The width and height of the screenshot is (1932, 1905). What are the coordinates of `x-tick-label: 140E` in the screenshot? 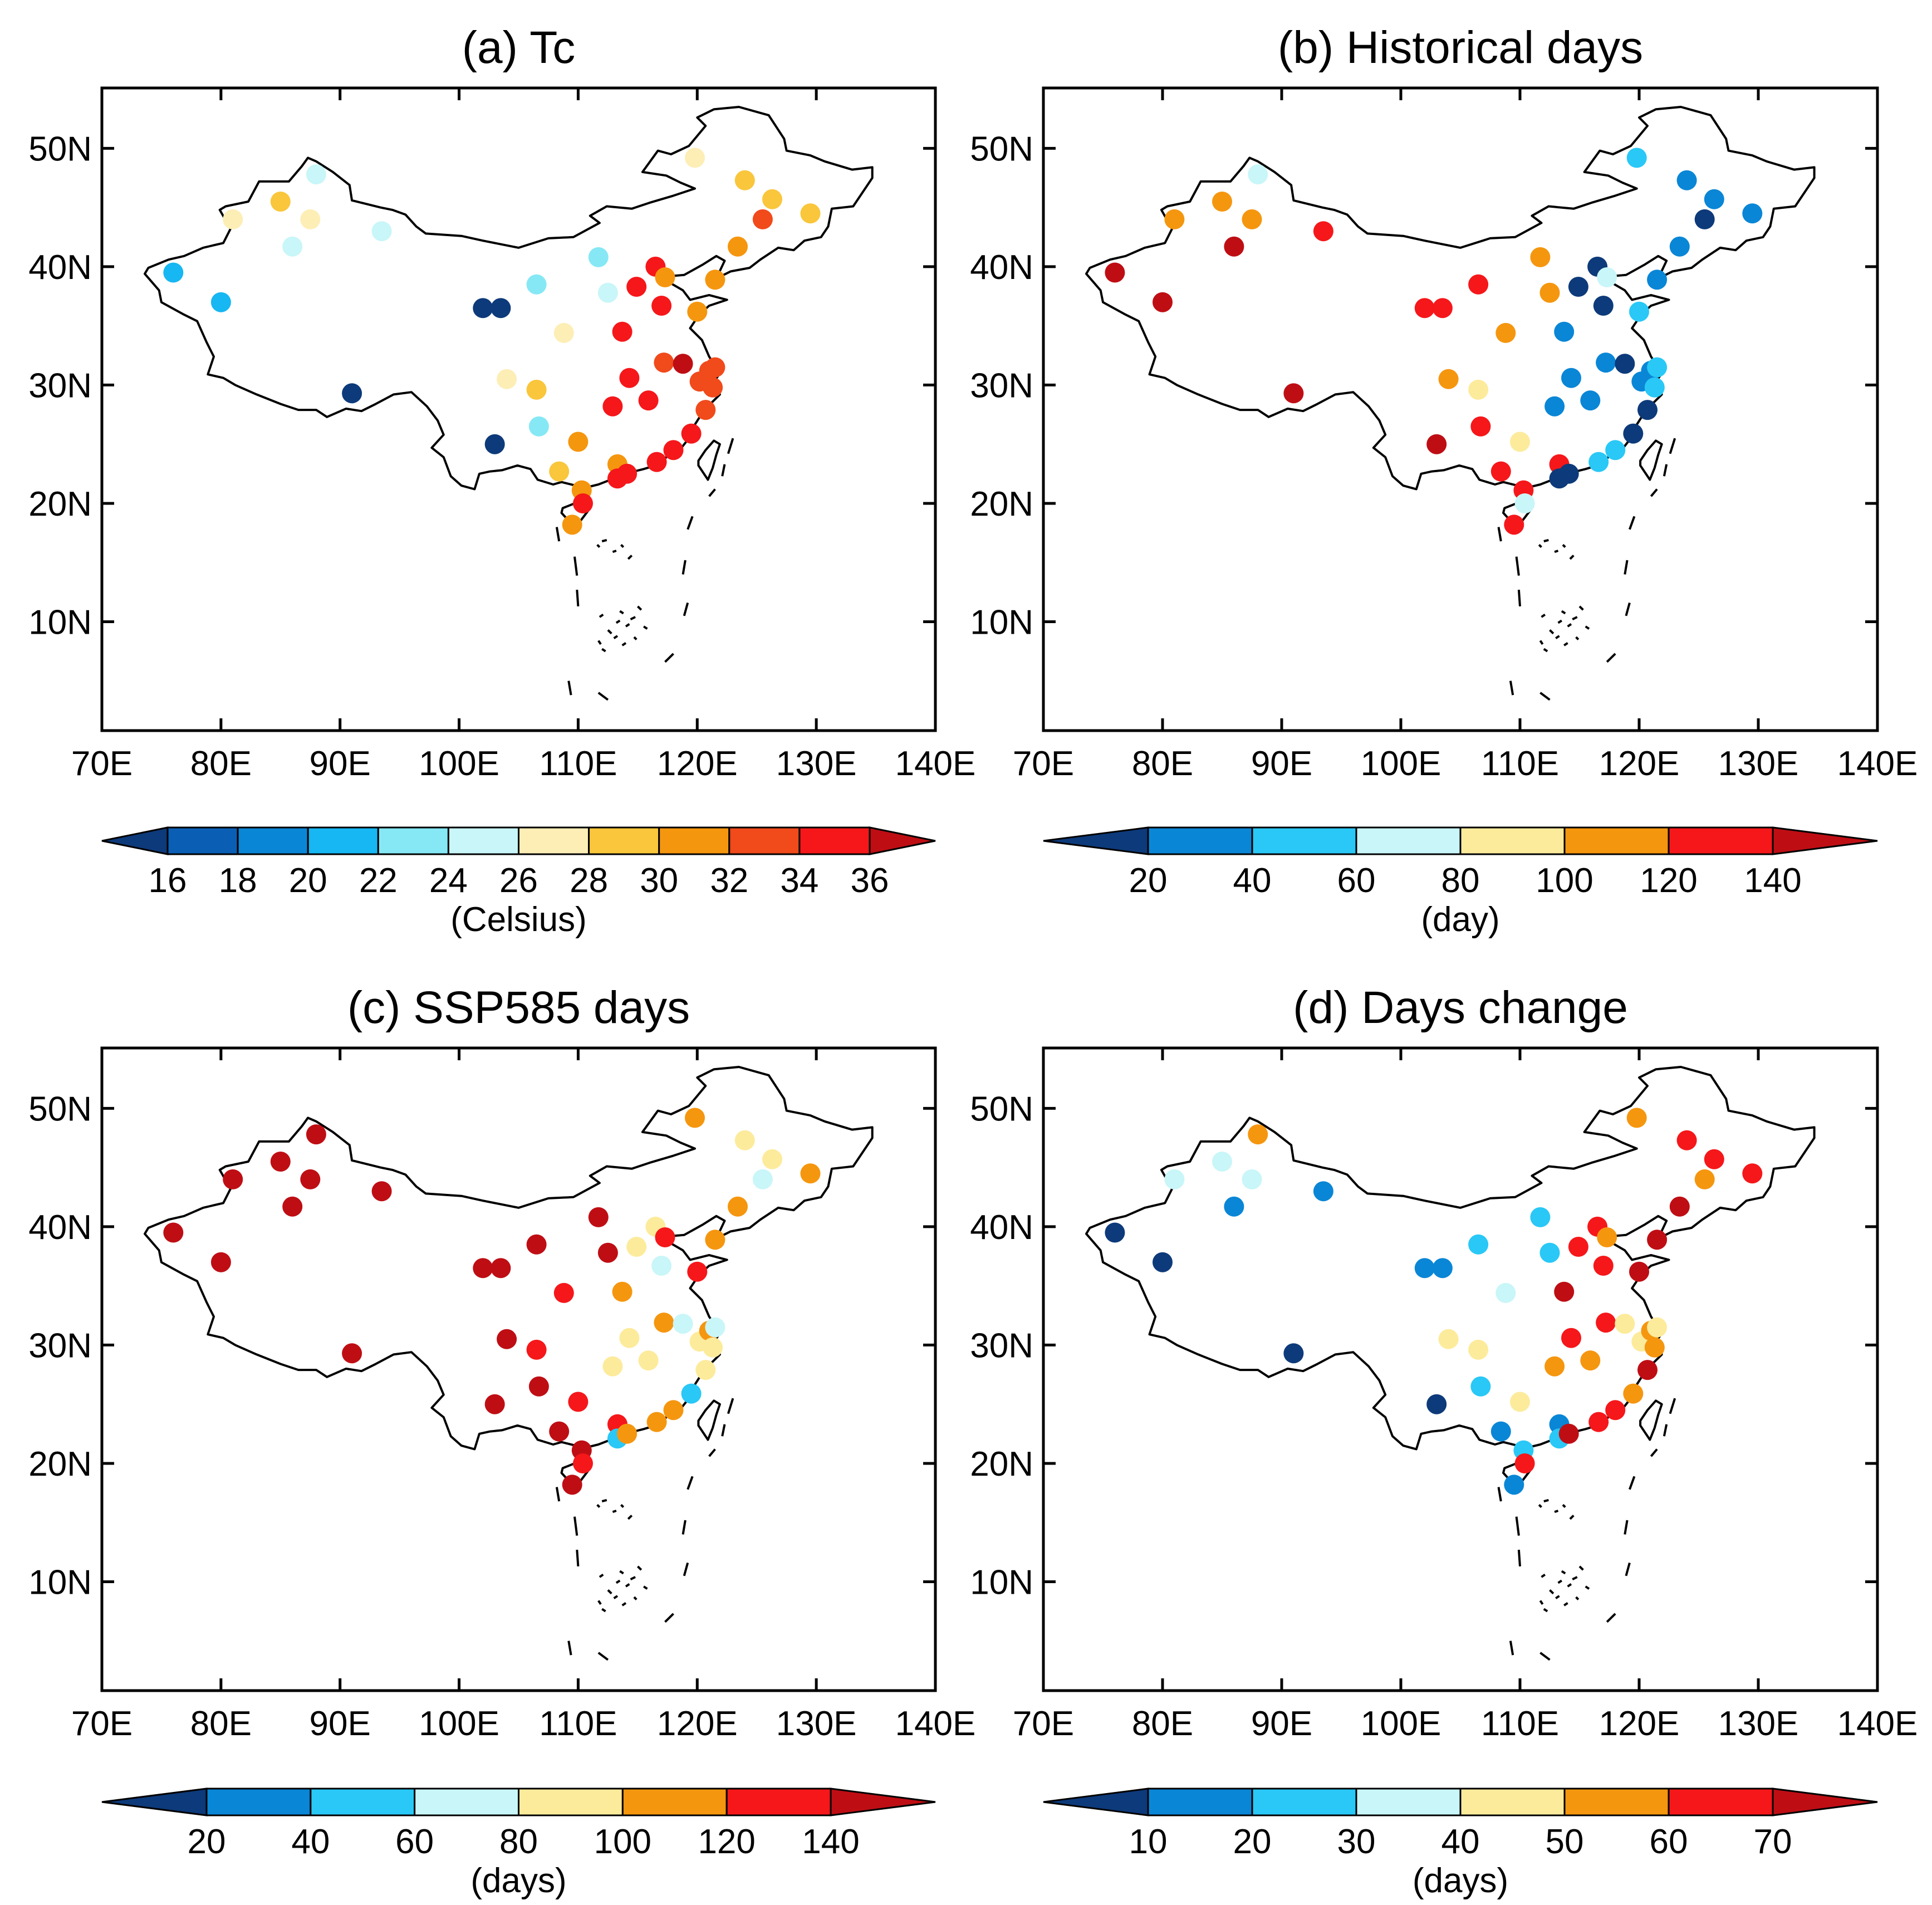 It's located at (936, 764).